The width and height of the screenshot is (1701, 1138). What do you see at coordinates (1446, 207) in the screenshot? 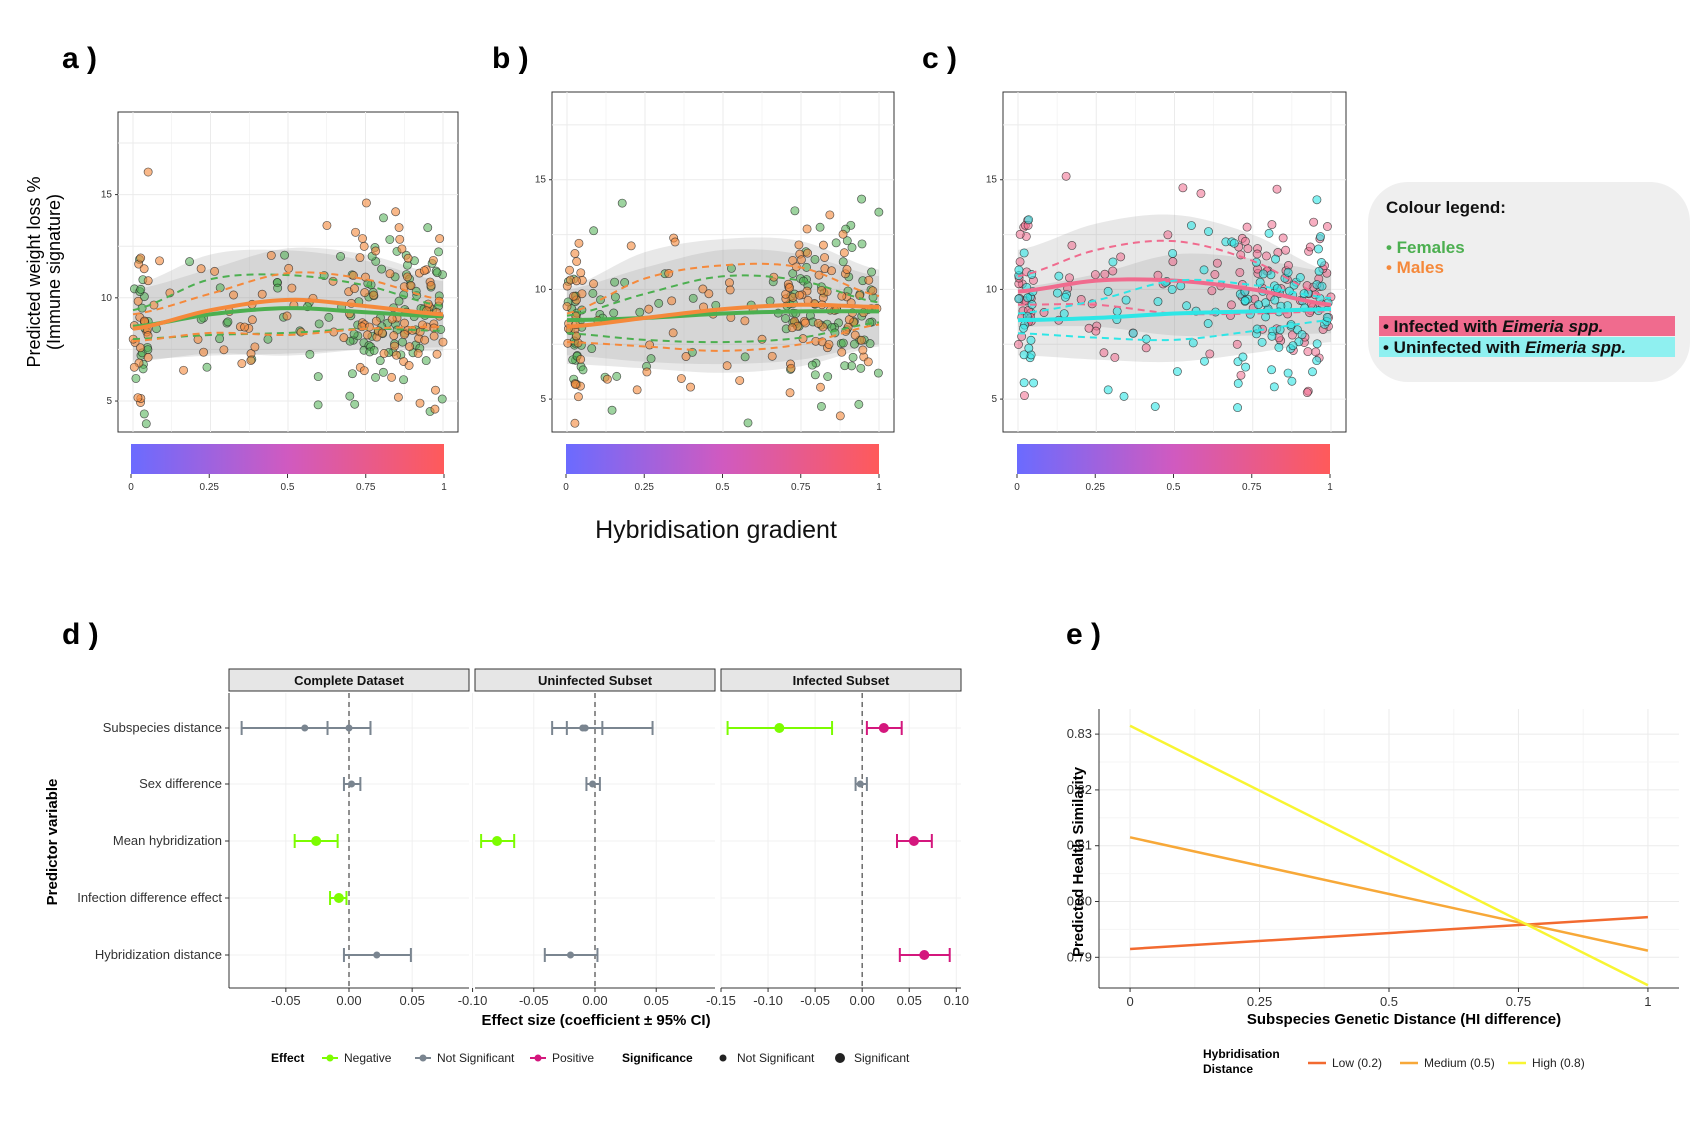
I see `colour-legend-title: Colour legend:` at bounding box center [1446, 207].